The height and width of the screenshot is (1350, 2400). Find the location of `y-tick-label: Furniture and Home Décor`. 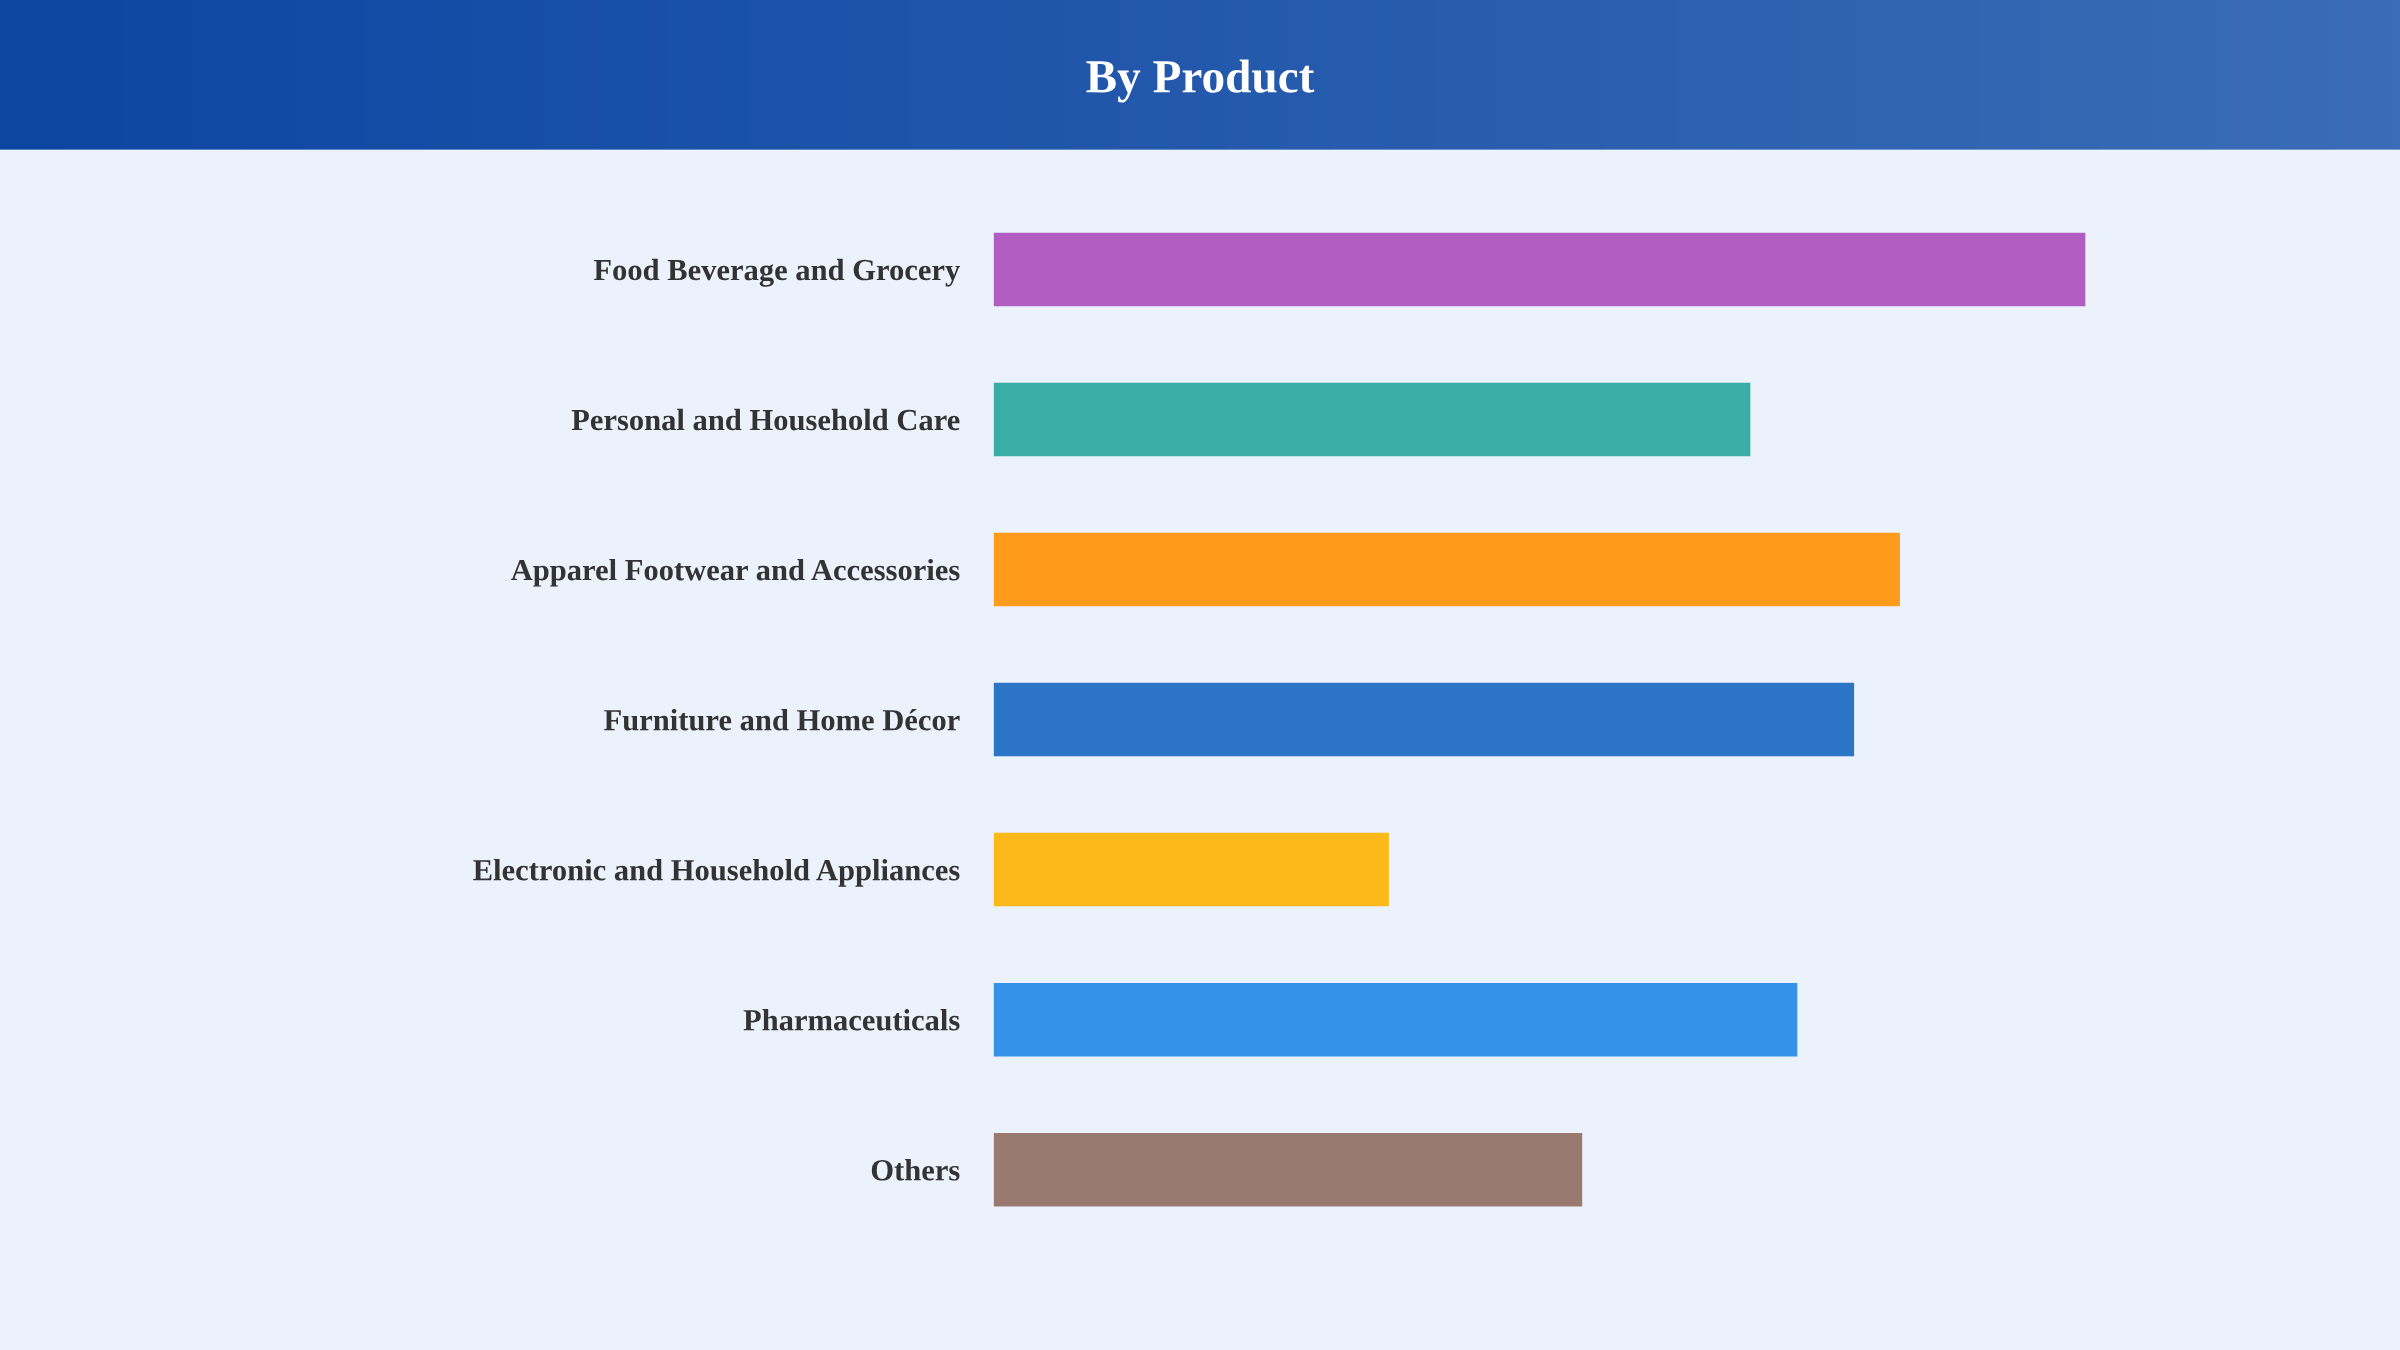

y-tick-label: Furniture and Home Décor is located at coordinates (782, 719).